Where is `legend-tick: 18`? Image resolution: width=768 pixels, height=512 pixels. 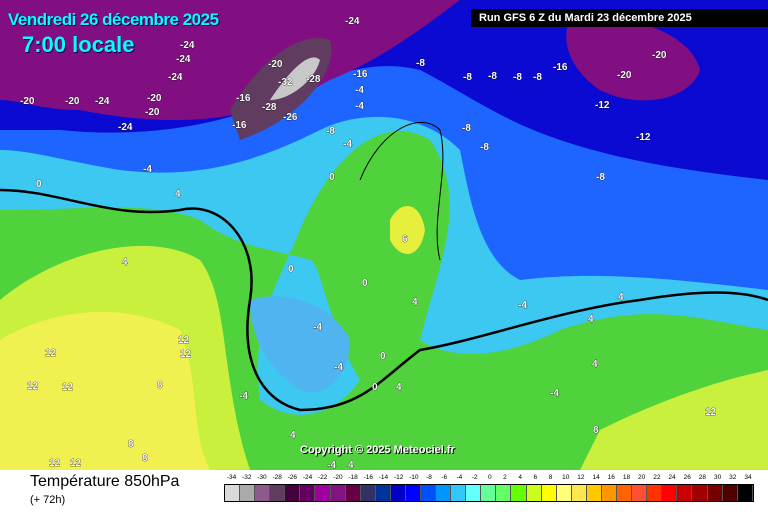 legend-tick: 18 is located at coordinates (626, 477).